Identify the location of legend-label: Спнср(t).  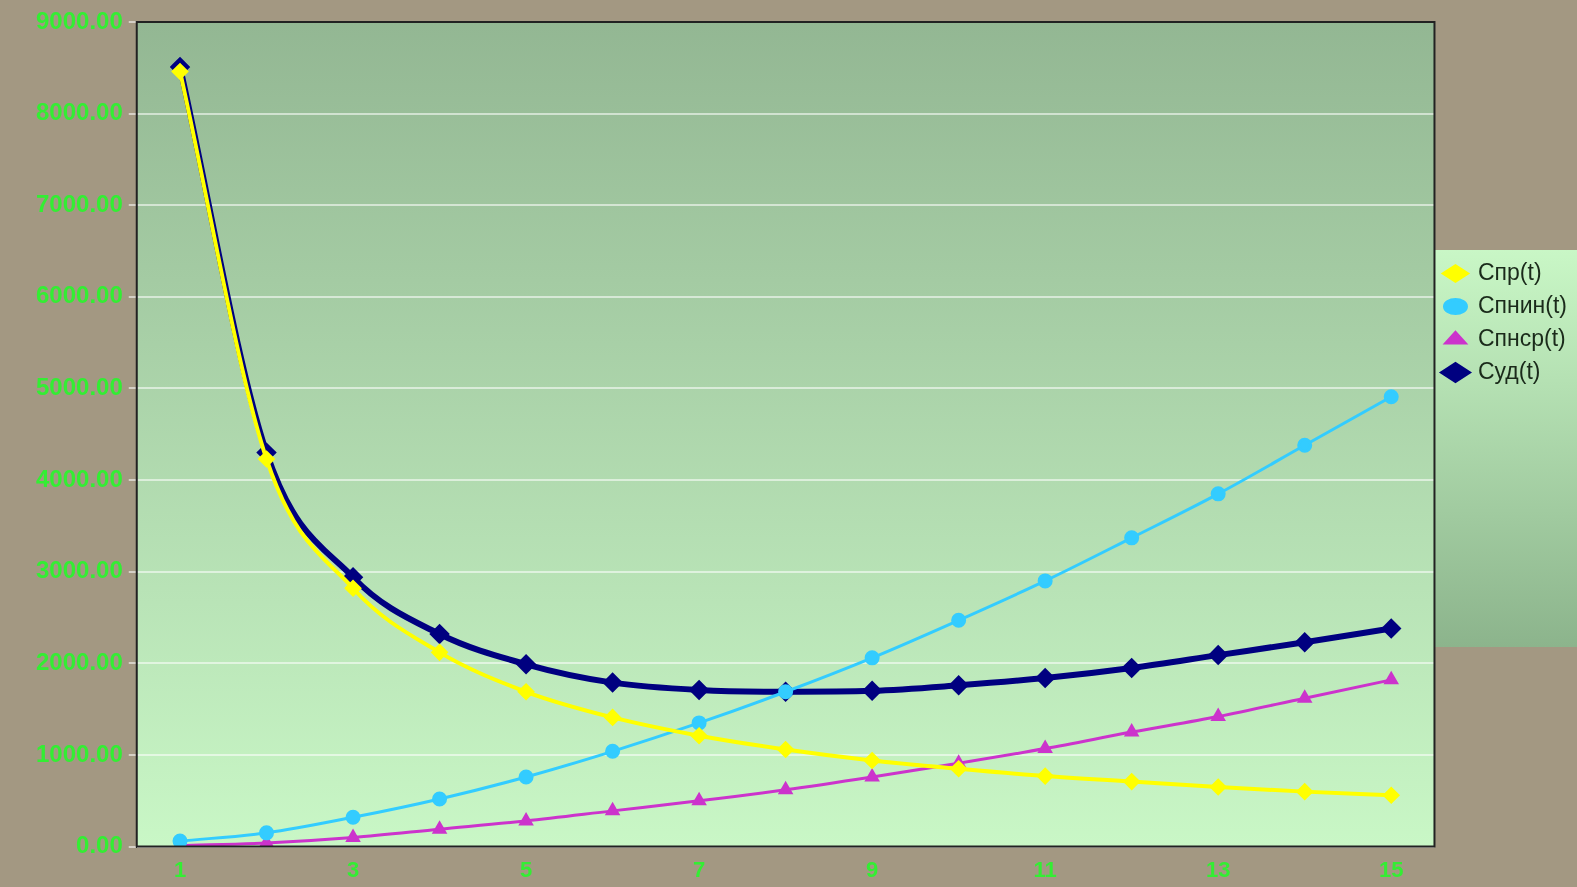
(1521, 337).